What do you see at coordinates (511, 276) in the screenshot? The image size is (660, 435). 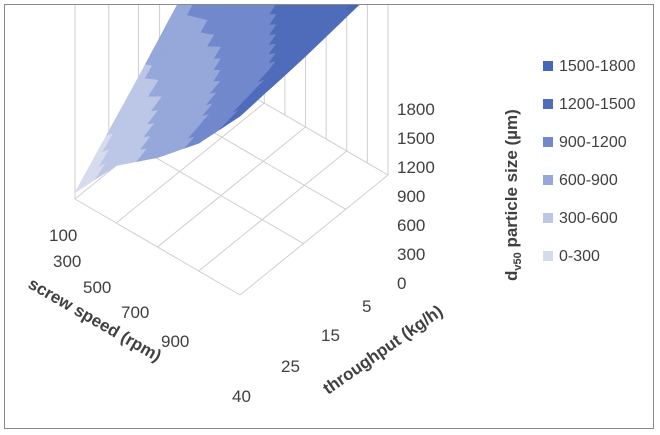 I see `z-axis-title-main: d` at bounding box center [511, 276].